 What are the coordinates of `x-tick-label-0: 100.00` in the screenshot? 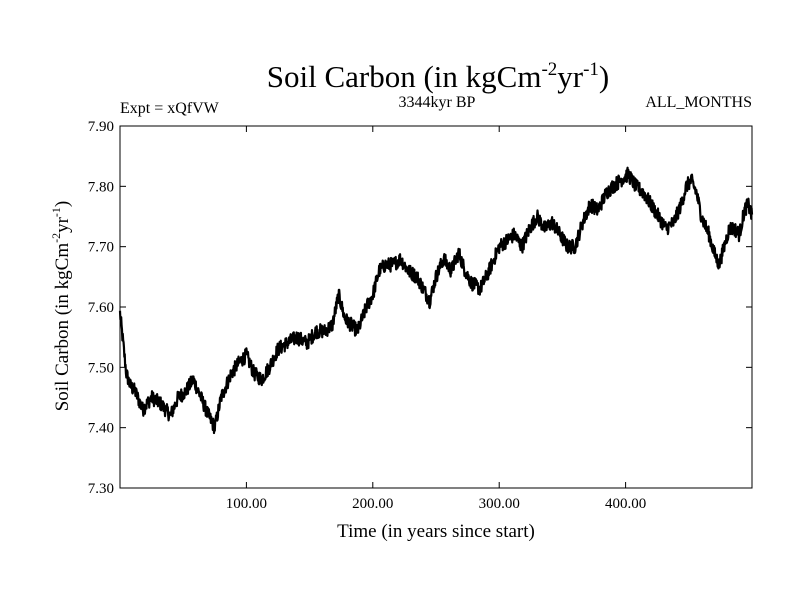 It's located at (246, 504).